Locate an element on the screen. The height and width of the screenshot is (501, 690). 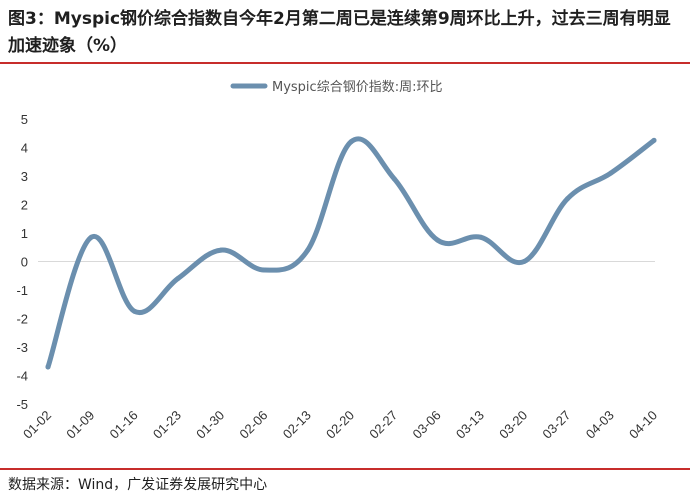
legend: Myspic综合钢价指数:周:环比 is located at coordinates (336, 87).